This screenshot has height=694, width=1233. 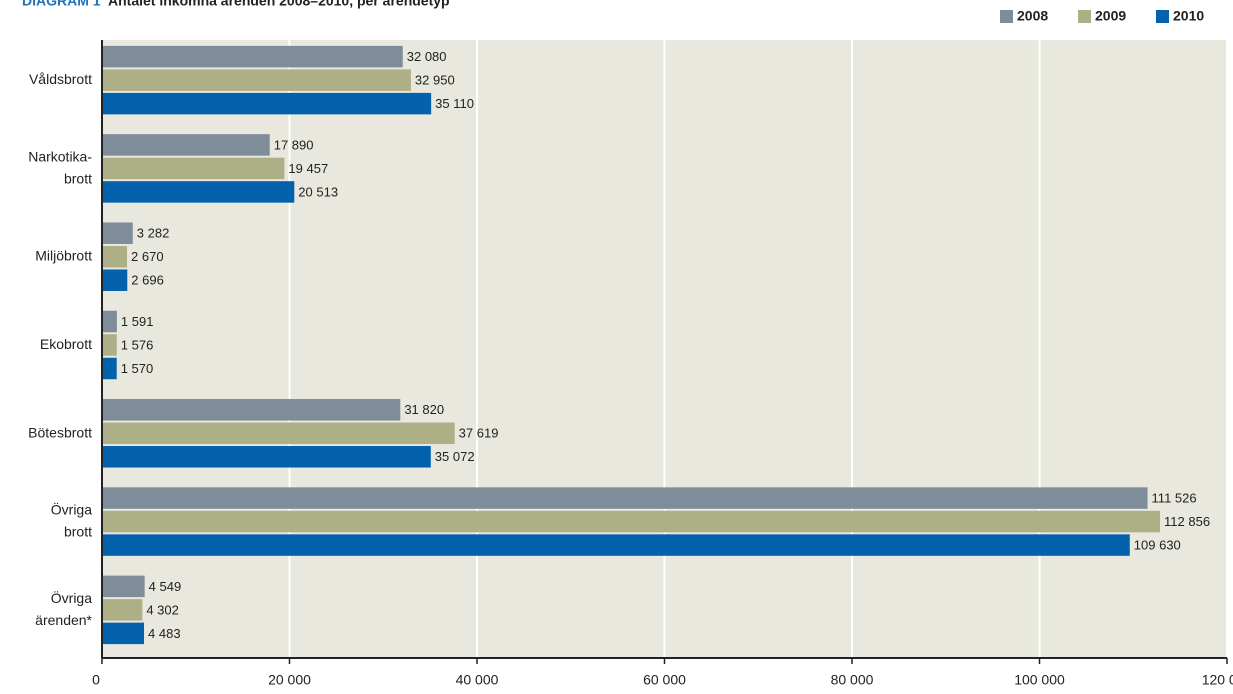 What do you see at coordinates (308, 168) in the screenshot?
I see `value-label: 19 457` at bounding box center [308, 168].